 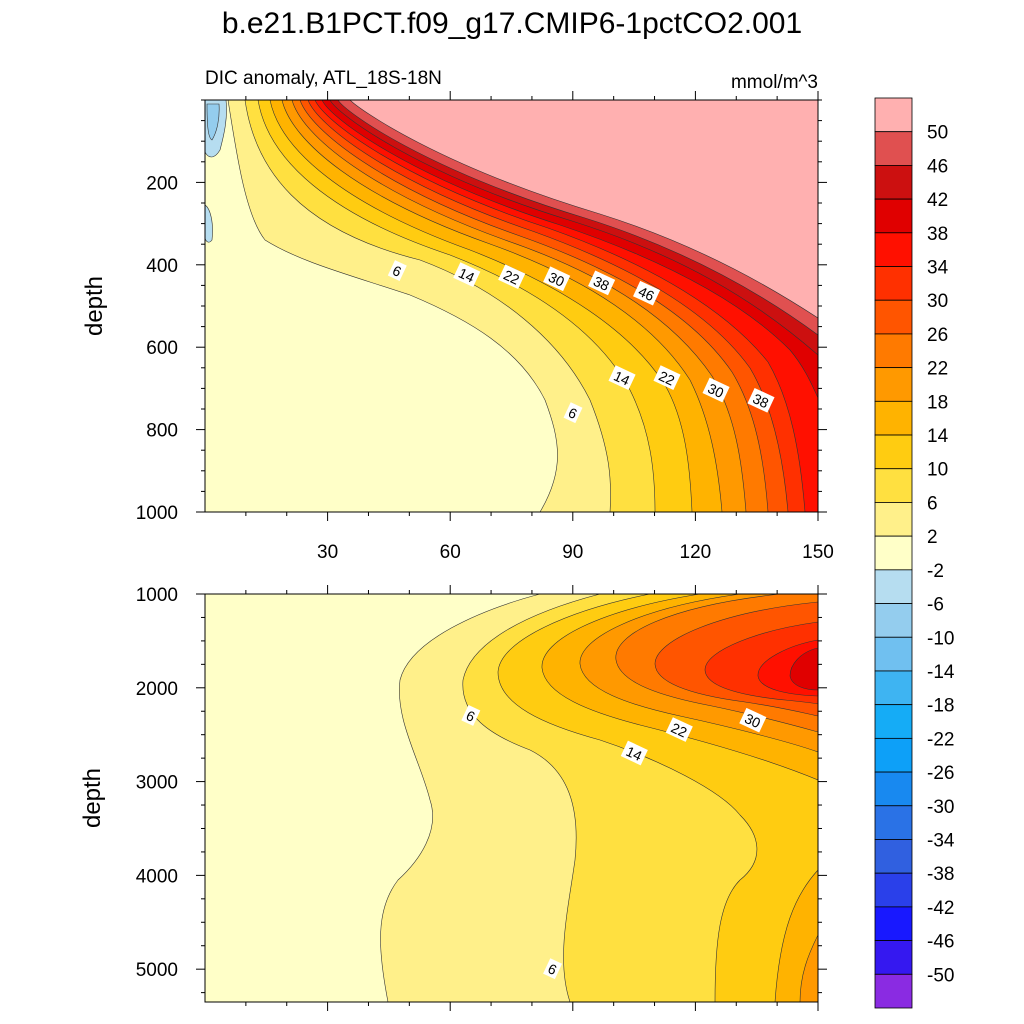 I want to click on y-tick-label: 3000, so click(x=157, y=783).